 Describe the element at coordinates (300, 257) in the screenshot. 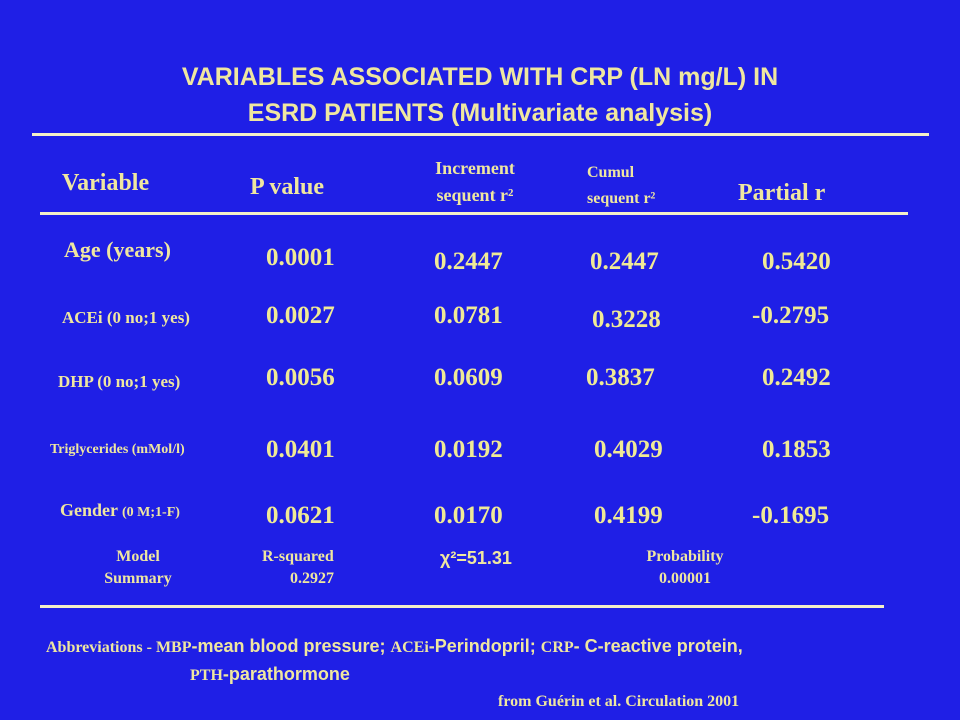

I see `row-age-p-value: 0.0001` at that location.